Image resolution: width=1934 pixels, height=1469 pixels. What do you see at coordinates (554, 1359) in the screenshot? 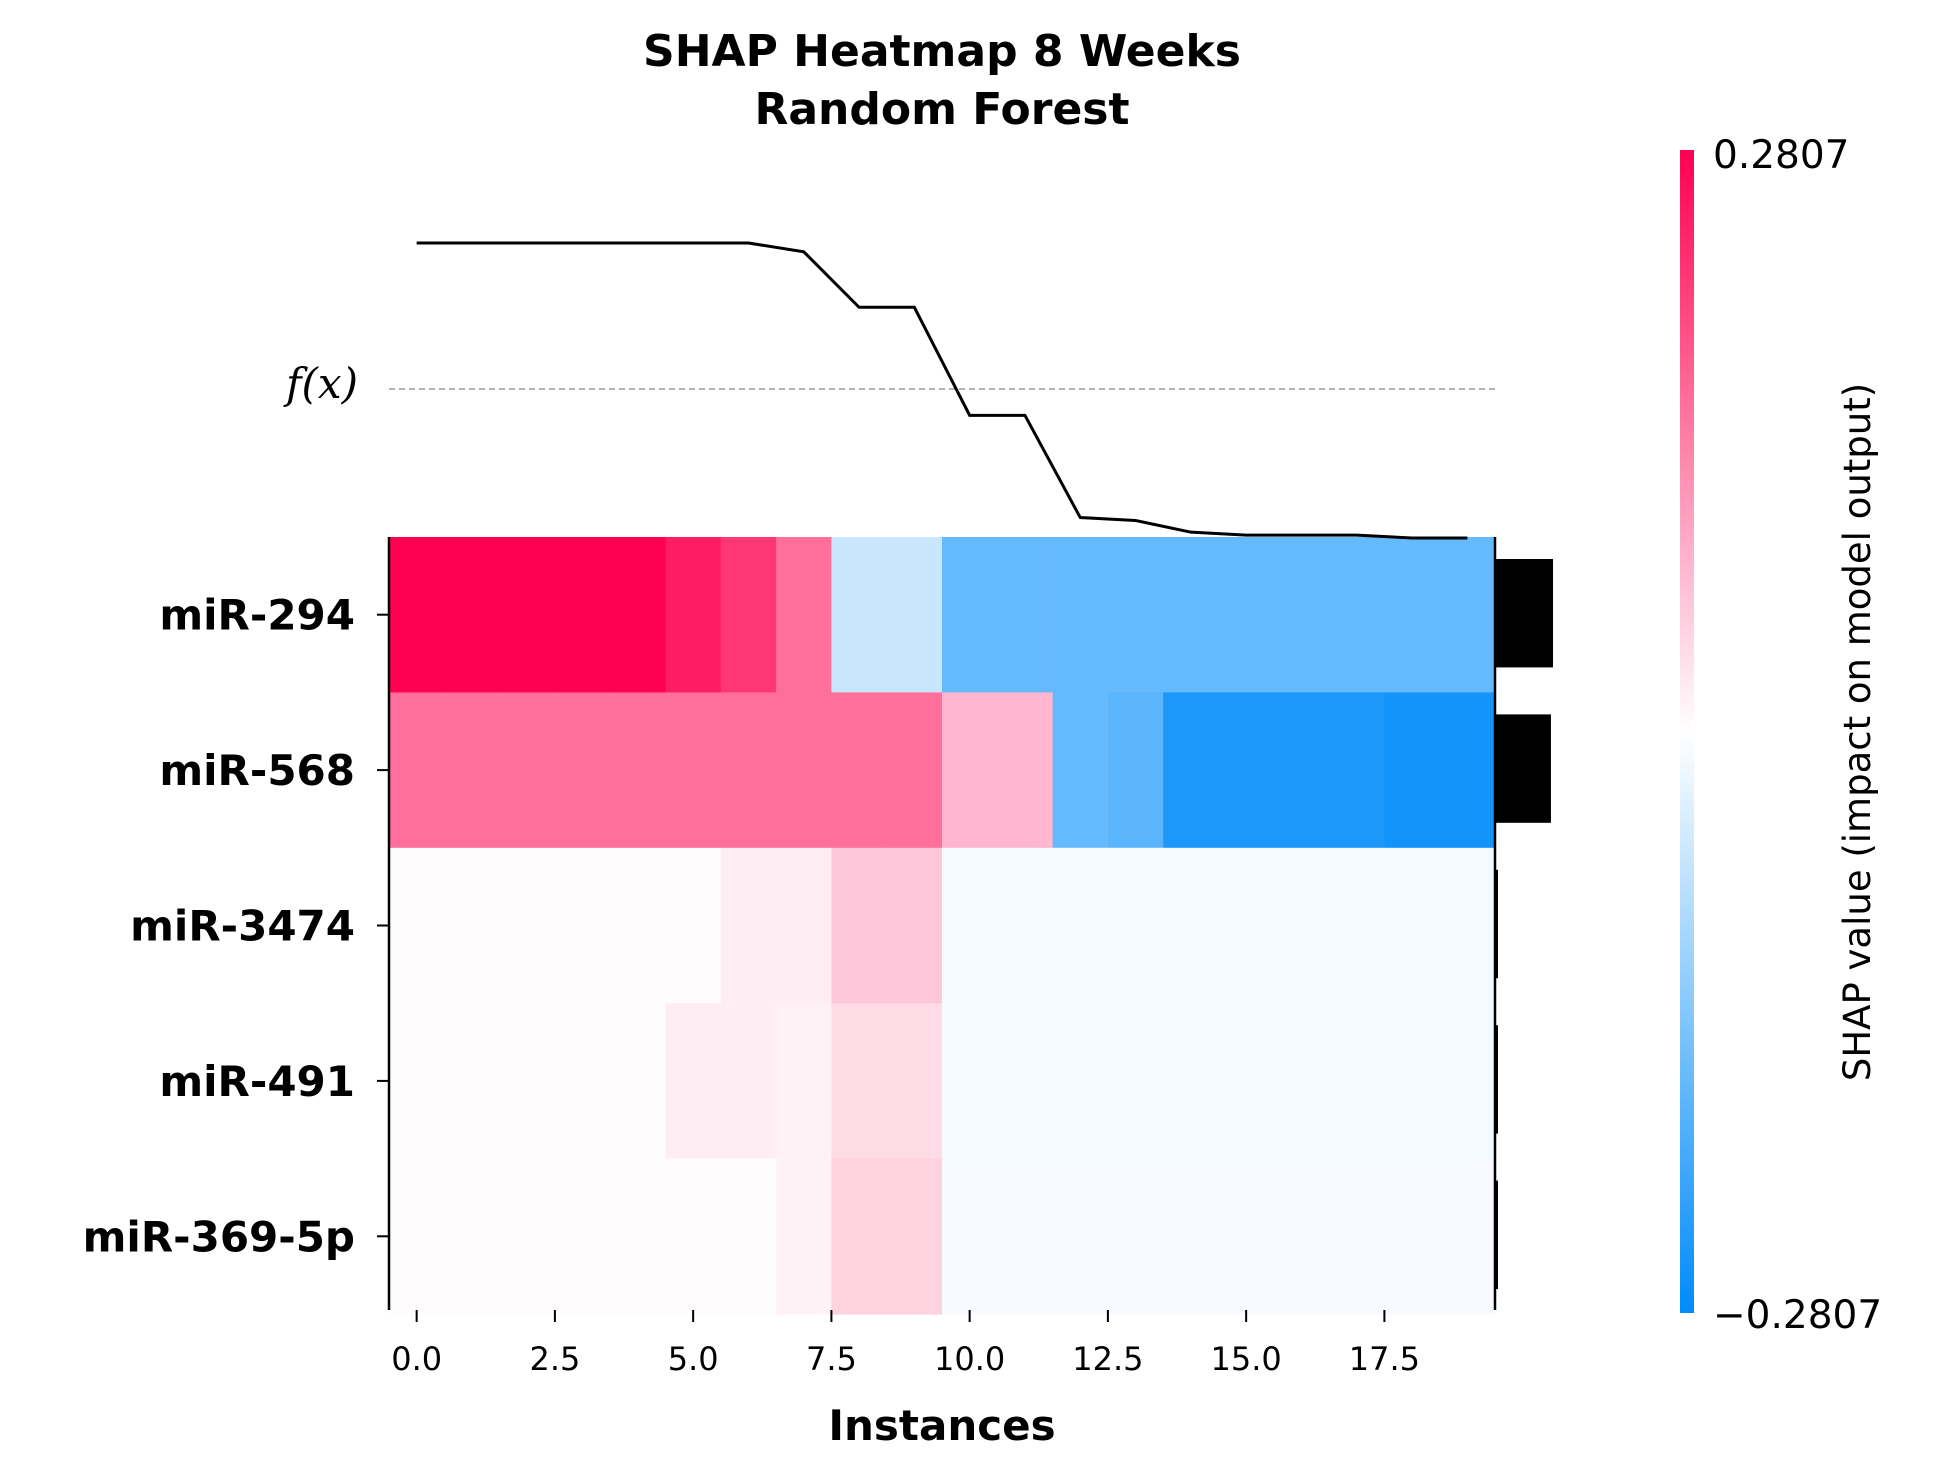
I see `x-tick-label: 2.5` at bounding box center [554, 1359].